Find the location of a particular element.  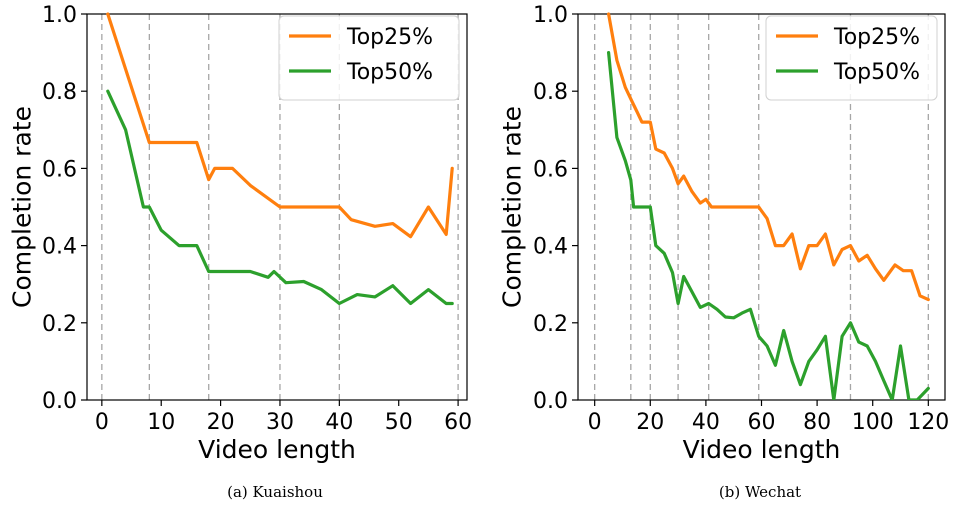

x-tick-label: 30 is located at coordinates (280, 422).